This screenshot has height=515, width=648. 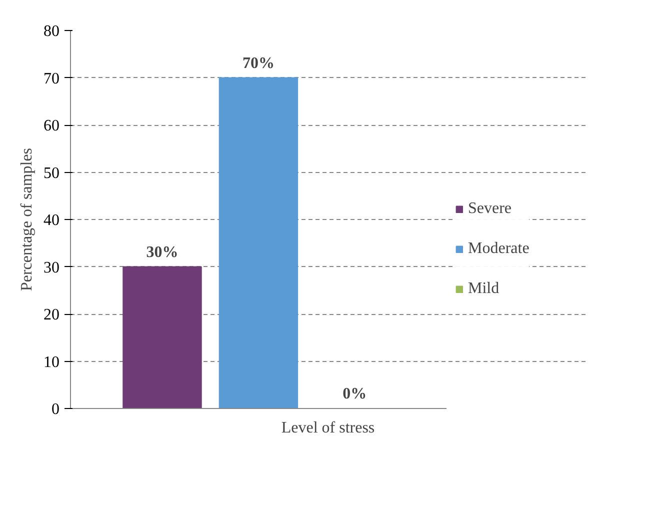 What do you see at coordinates (328, 428) in the screenshot?
I see `x-axis-title: Level of stress` at bounding box center [328, 428].